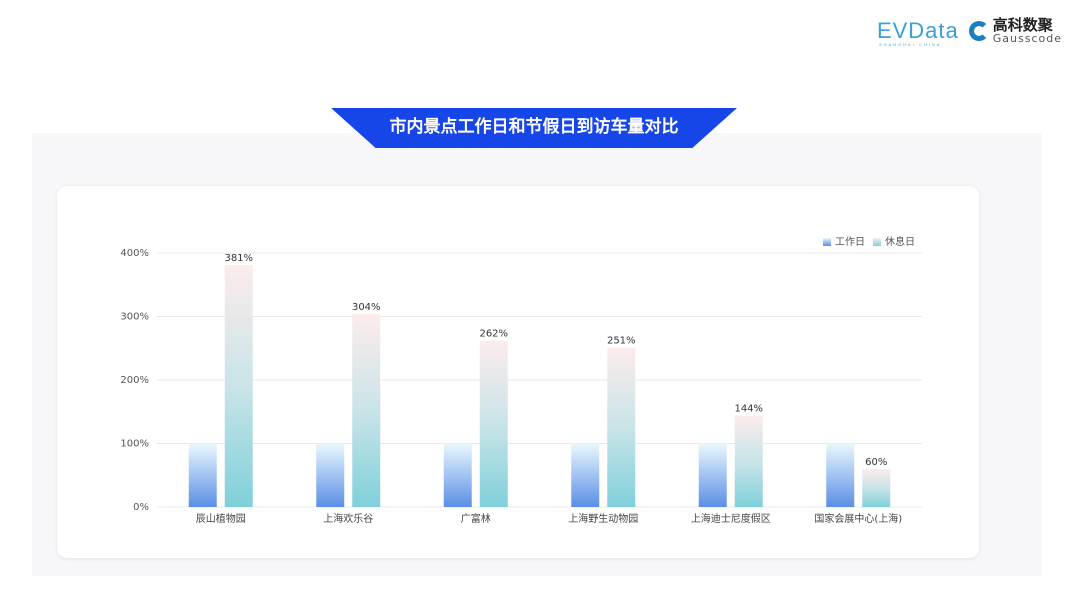  Describe the element at coordinates (894, 240) in the screenshot. I see `legend-item-holiday: 休息日` at that location.